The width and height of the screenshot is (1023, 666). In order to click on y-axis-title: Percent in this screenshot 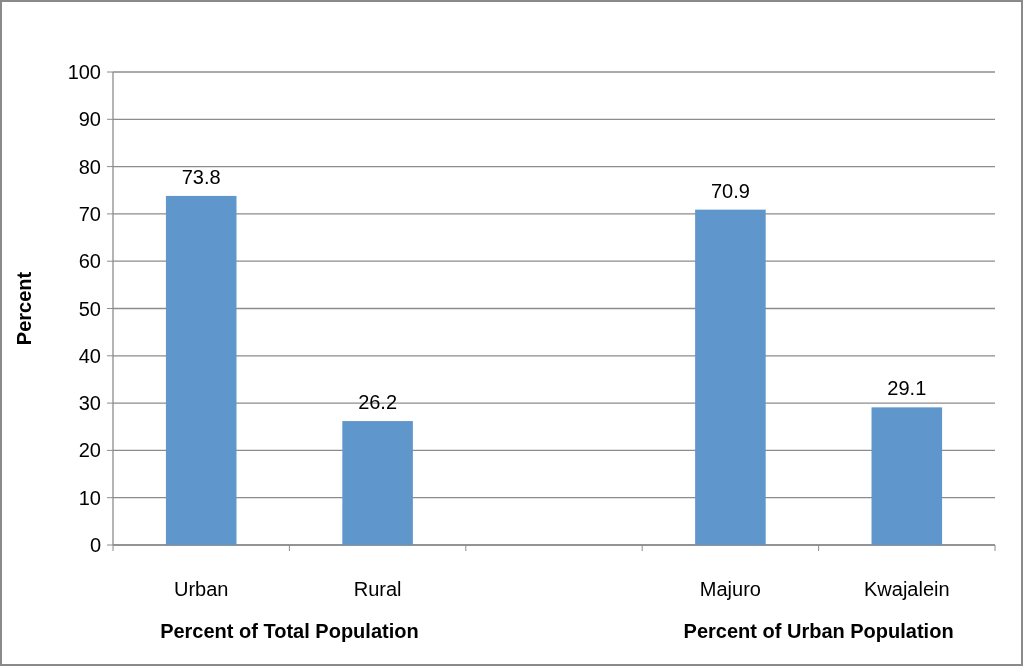, I will do `click(24, 308)`.